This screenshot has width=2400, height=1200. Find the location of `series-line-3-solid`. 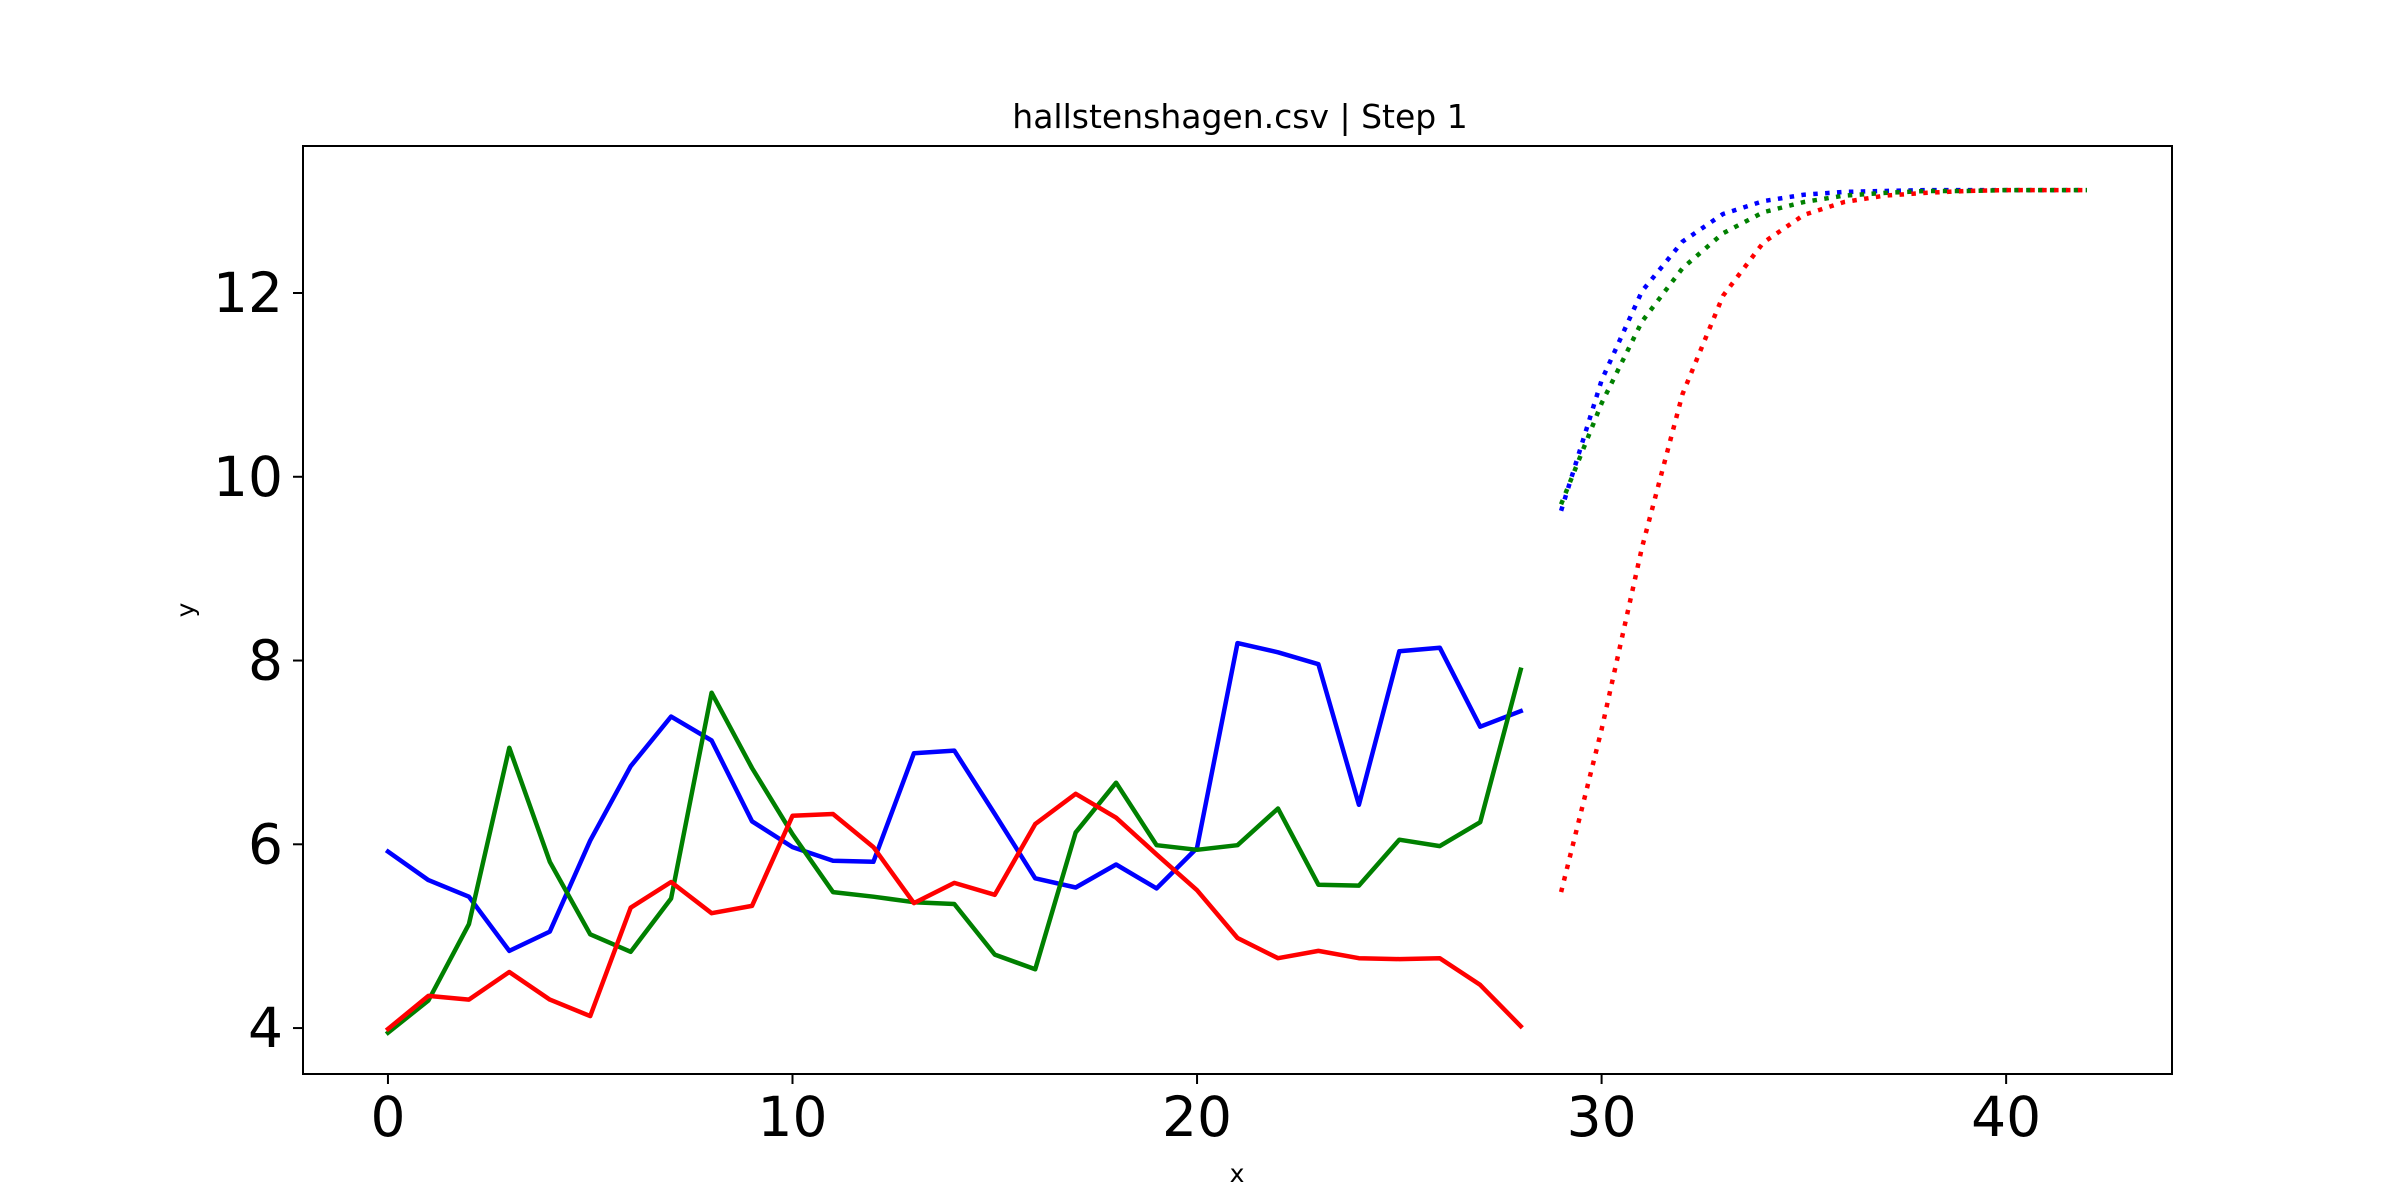

series-line-3-solid is located at coordinates (954, 912).